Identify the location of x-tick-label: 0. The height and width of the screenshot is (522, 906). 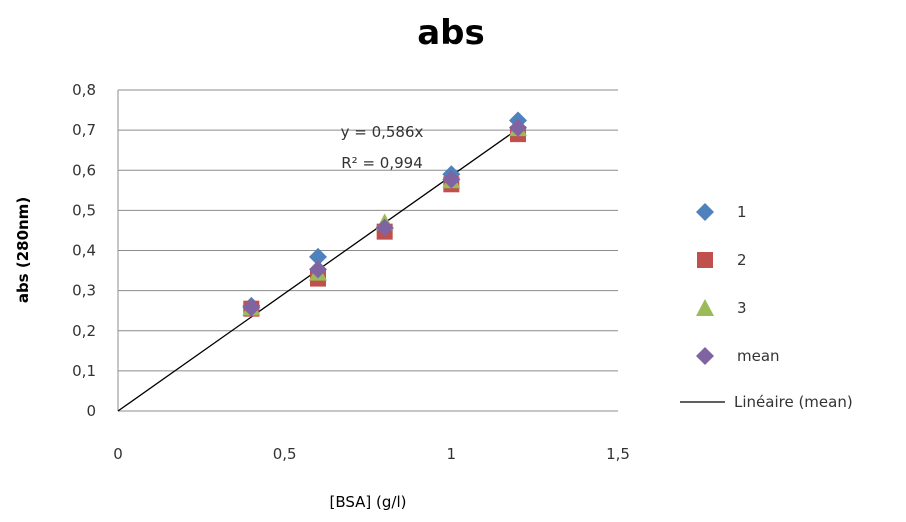
(118, 454).